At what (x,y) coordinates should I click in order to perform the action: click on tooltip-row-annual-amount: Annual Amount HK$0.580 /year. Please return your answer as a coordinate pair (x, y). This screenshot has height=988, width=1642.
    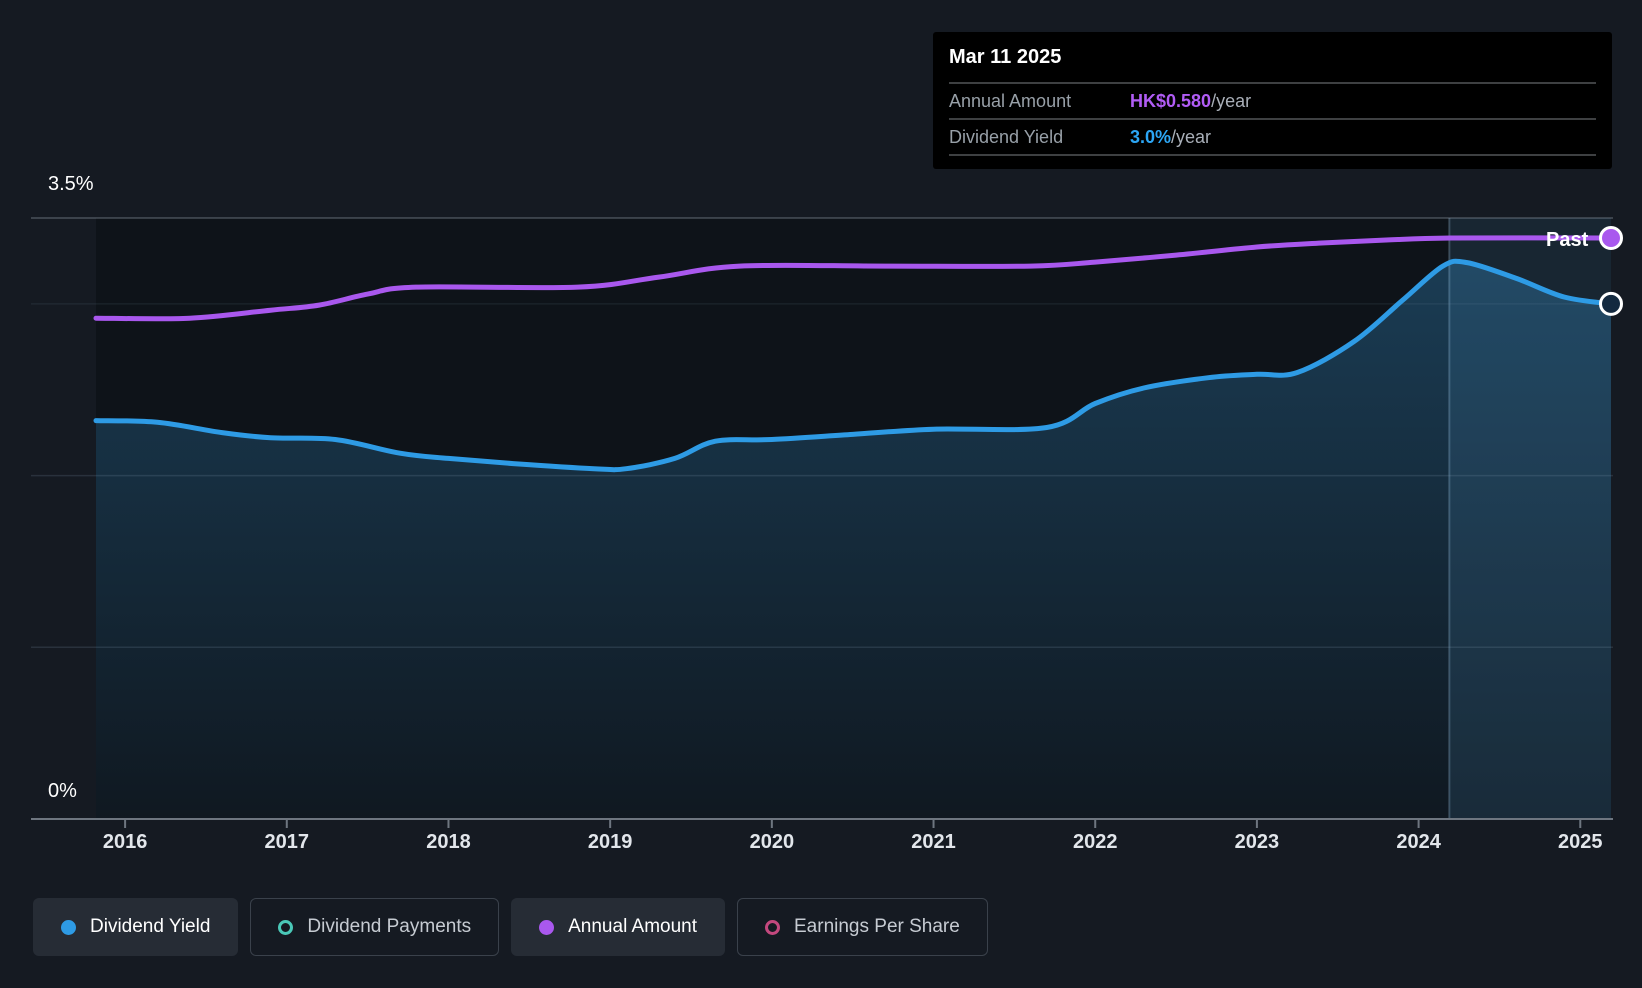
    Looking at the image, I should click on (1272, 102).